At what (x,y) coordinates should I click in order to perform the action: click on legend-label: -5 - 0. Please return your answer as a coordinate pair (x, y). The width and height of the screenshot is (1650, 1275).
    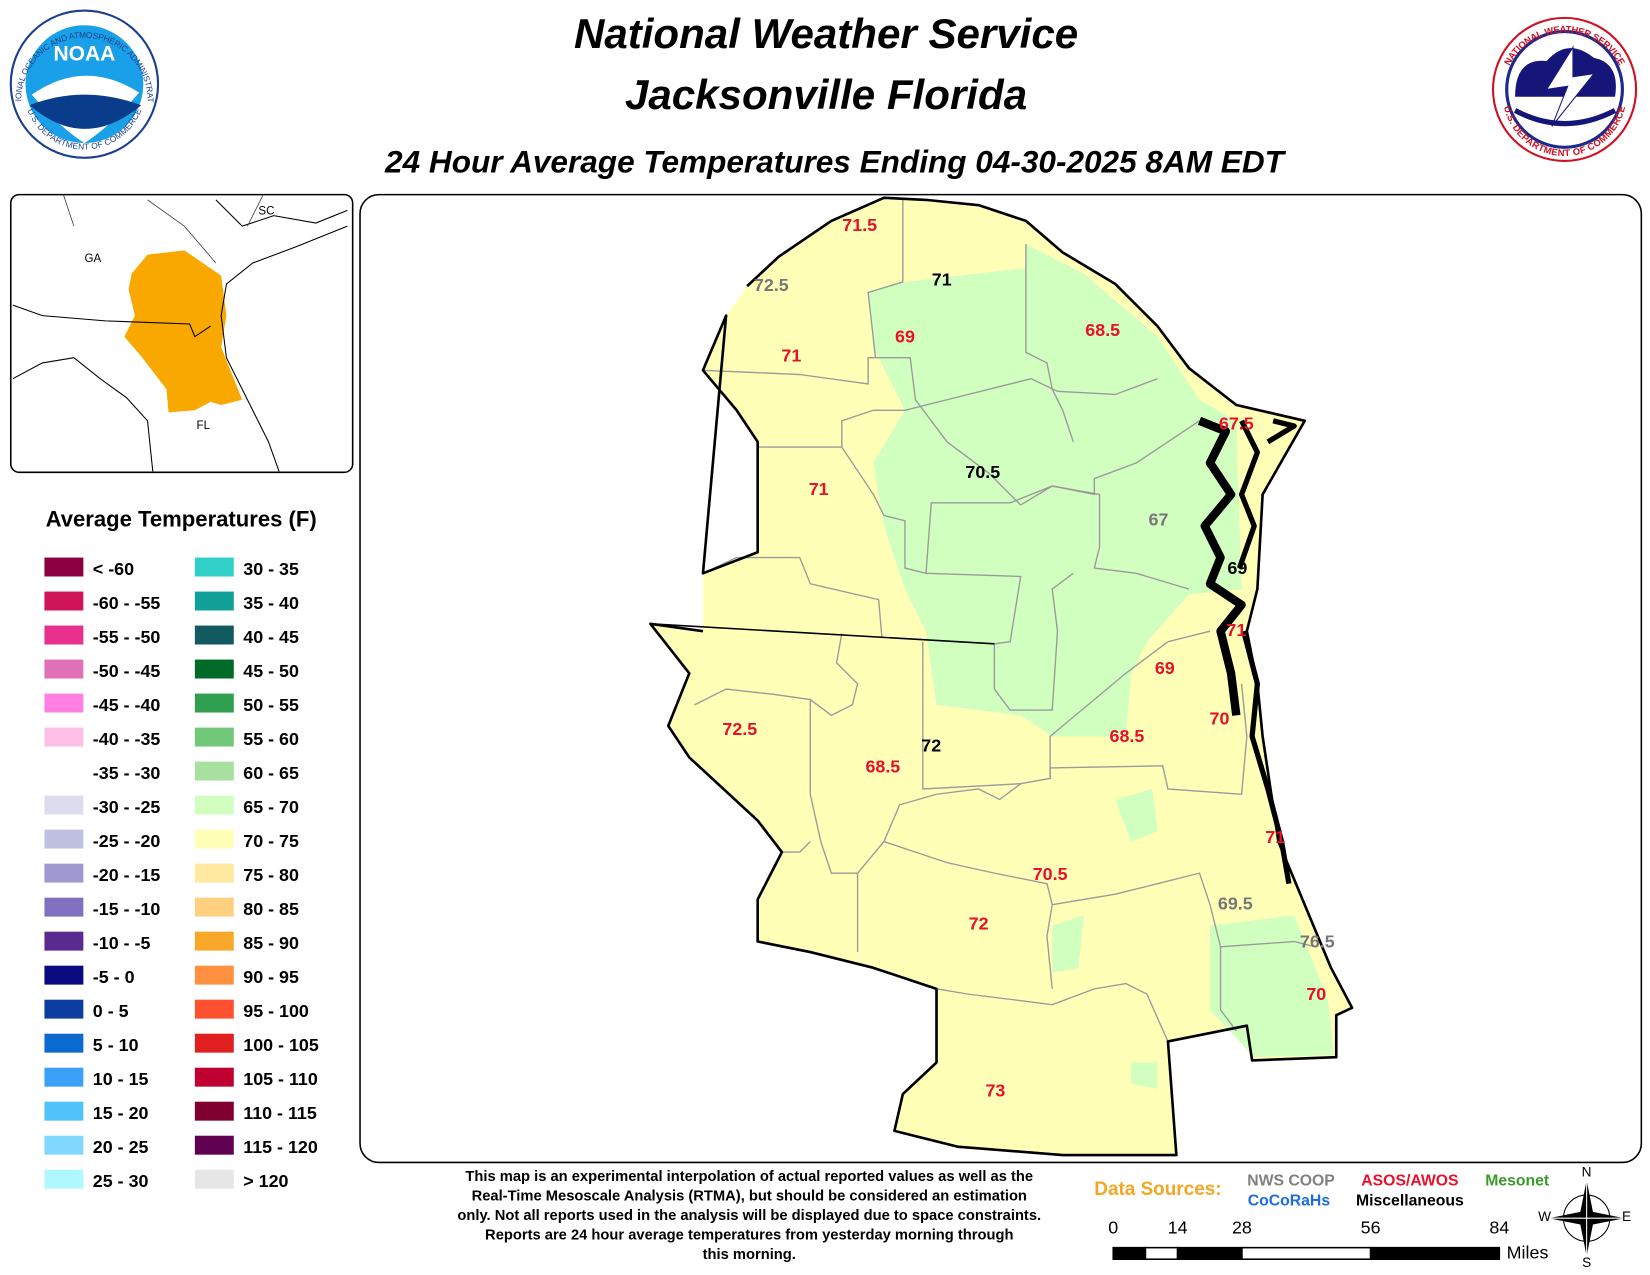
    Looking at the image, I should click on (114, 977).